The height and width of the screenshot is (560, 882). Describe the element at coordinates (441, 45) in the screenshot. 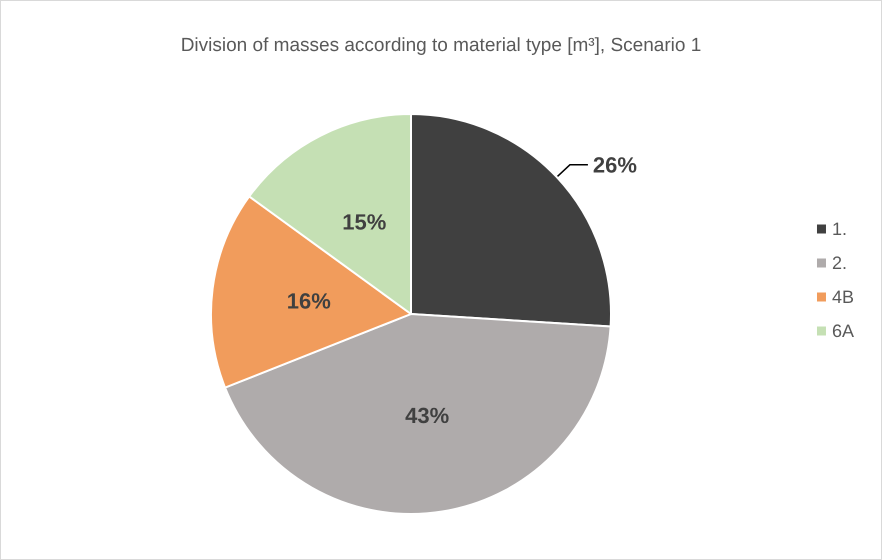

I see `chart-title: Division of masses according to material type [m³], Scenario 1` at that location.